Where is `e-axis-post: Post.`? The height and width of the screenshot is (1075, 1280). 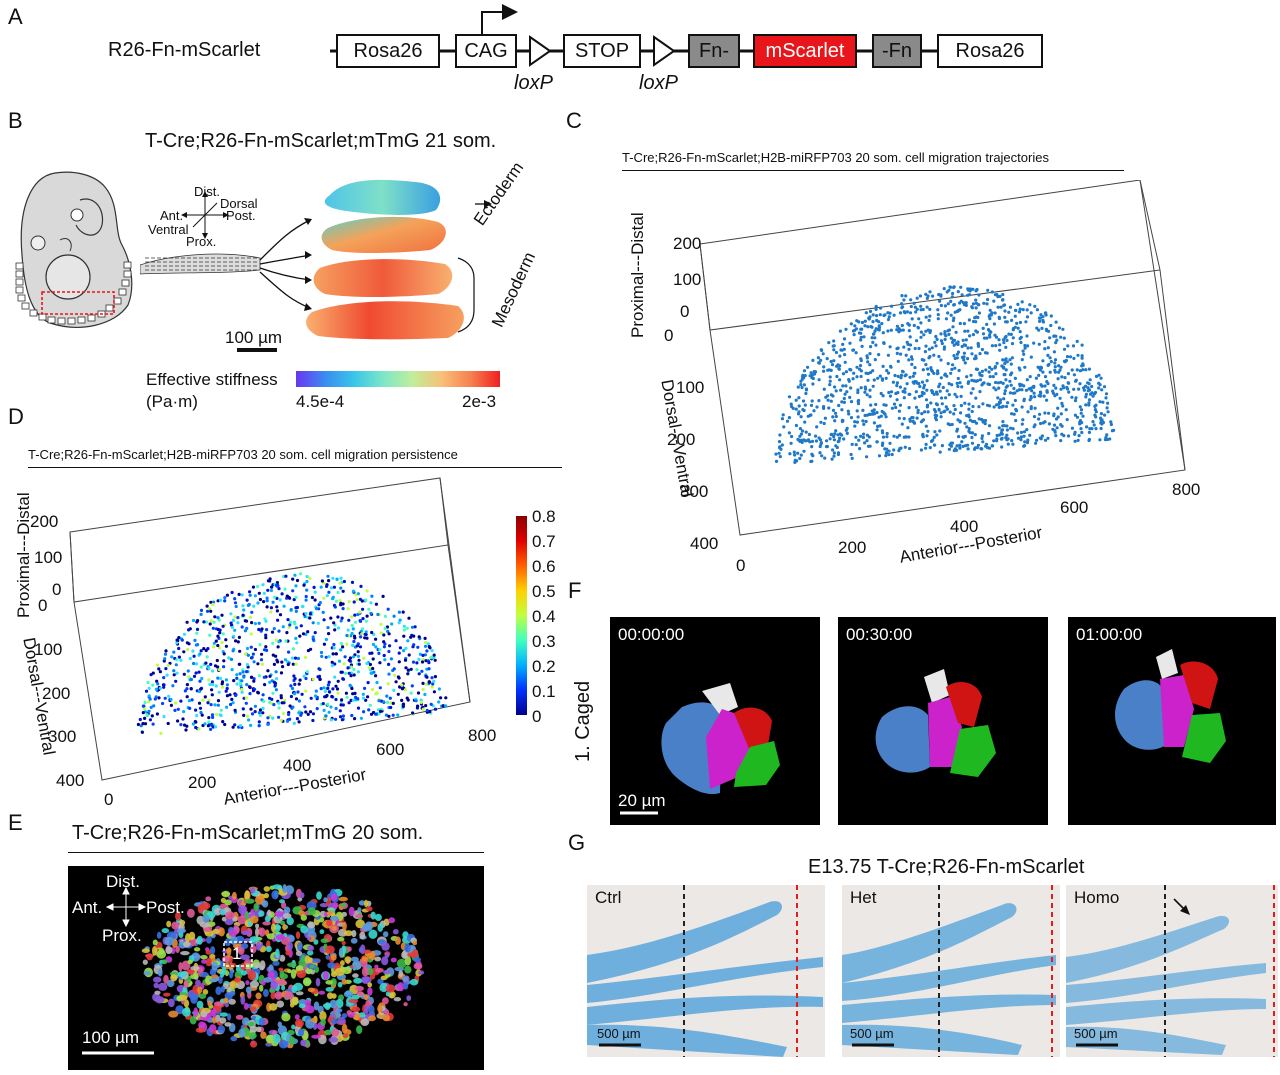
e-axis-post: Post. is located at coordinates (165, 907).